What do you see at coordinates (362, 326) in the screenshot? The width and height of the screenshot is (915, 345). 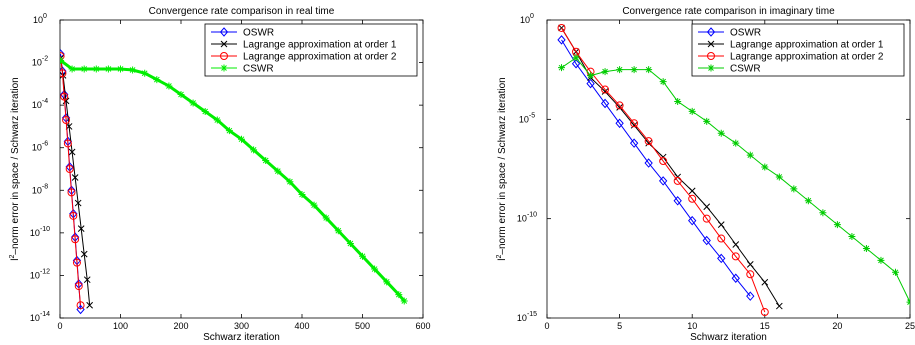 I see `x-tick-label: 500` at bounding box center [362, 326].